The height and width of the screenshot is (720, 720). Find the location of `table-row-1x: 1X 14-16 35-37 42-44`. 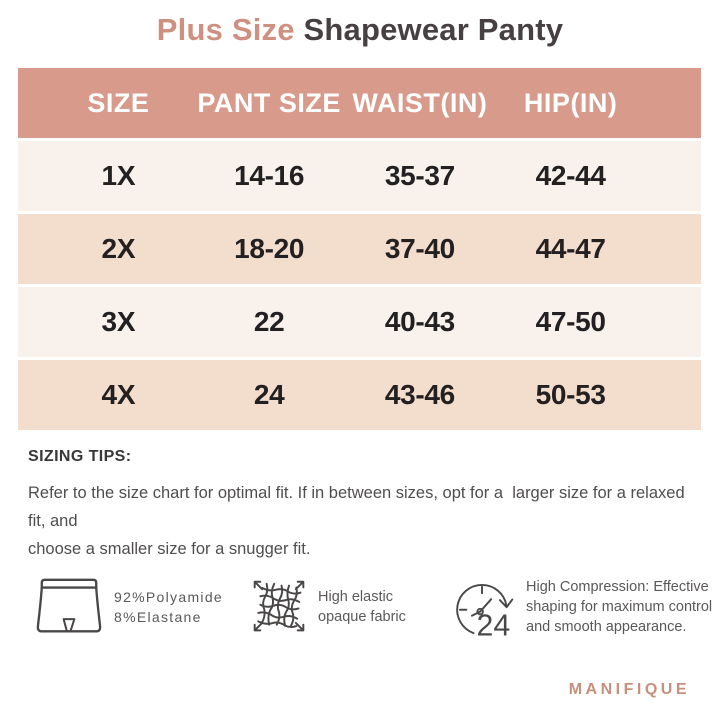

table-row-1x: 1X 14-16 35-37 42-44 is located at coordinates (359, 176).